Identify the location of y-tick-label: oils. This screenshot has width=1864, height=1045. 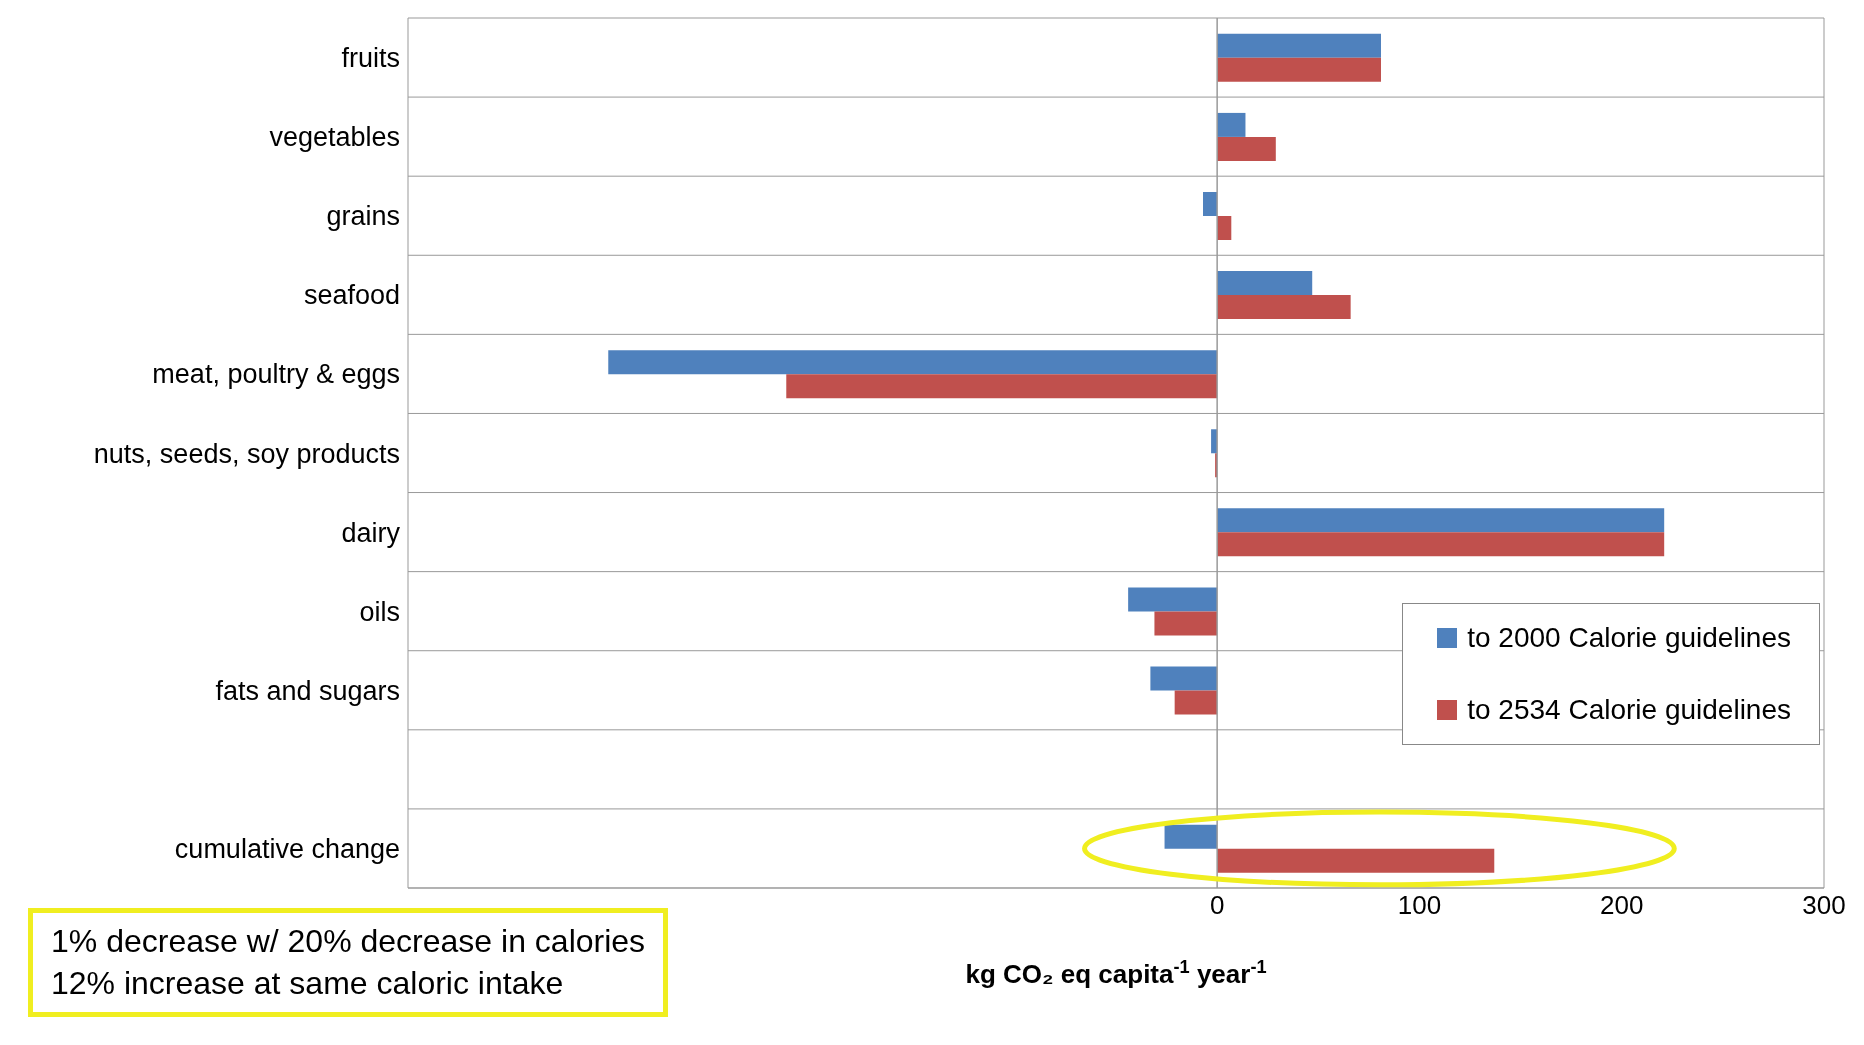
(379, 611).